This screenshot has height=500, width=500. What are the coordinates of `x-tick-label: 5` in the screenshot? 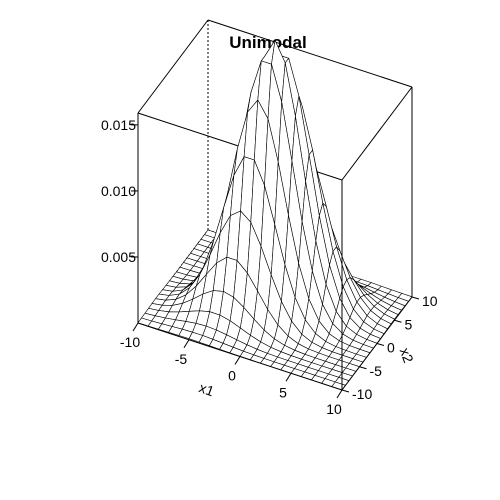 It's located at (283, 392).